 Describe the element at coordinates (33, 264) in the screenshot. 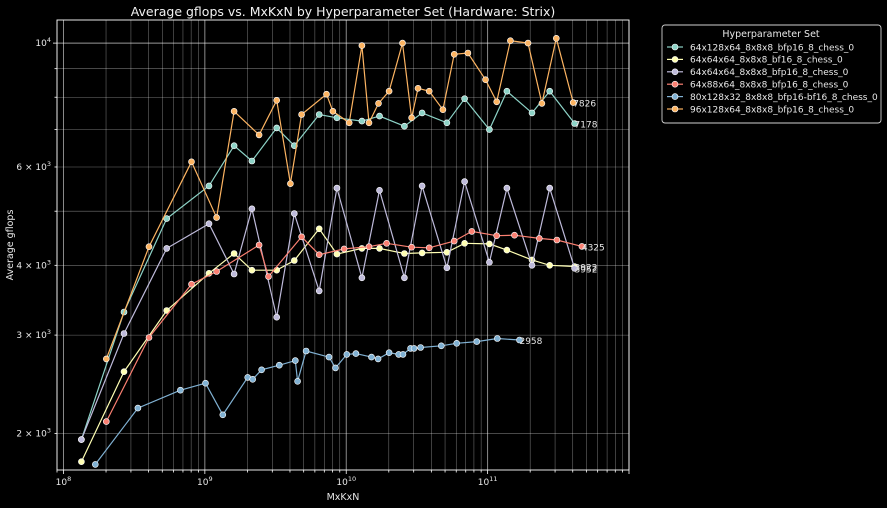

I see `y-tick-label: 4 × 10³` at that location.